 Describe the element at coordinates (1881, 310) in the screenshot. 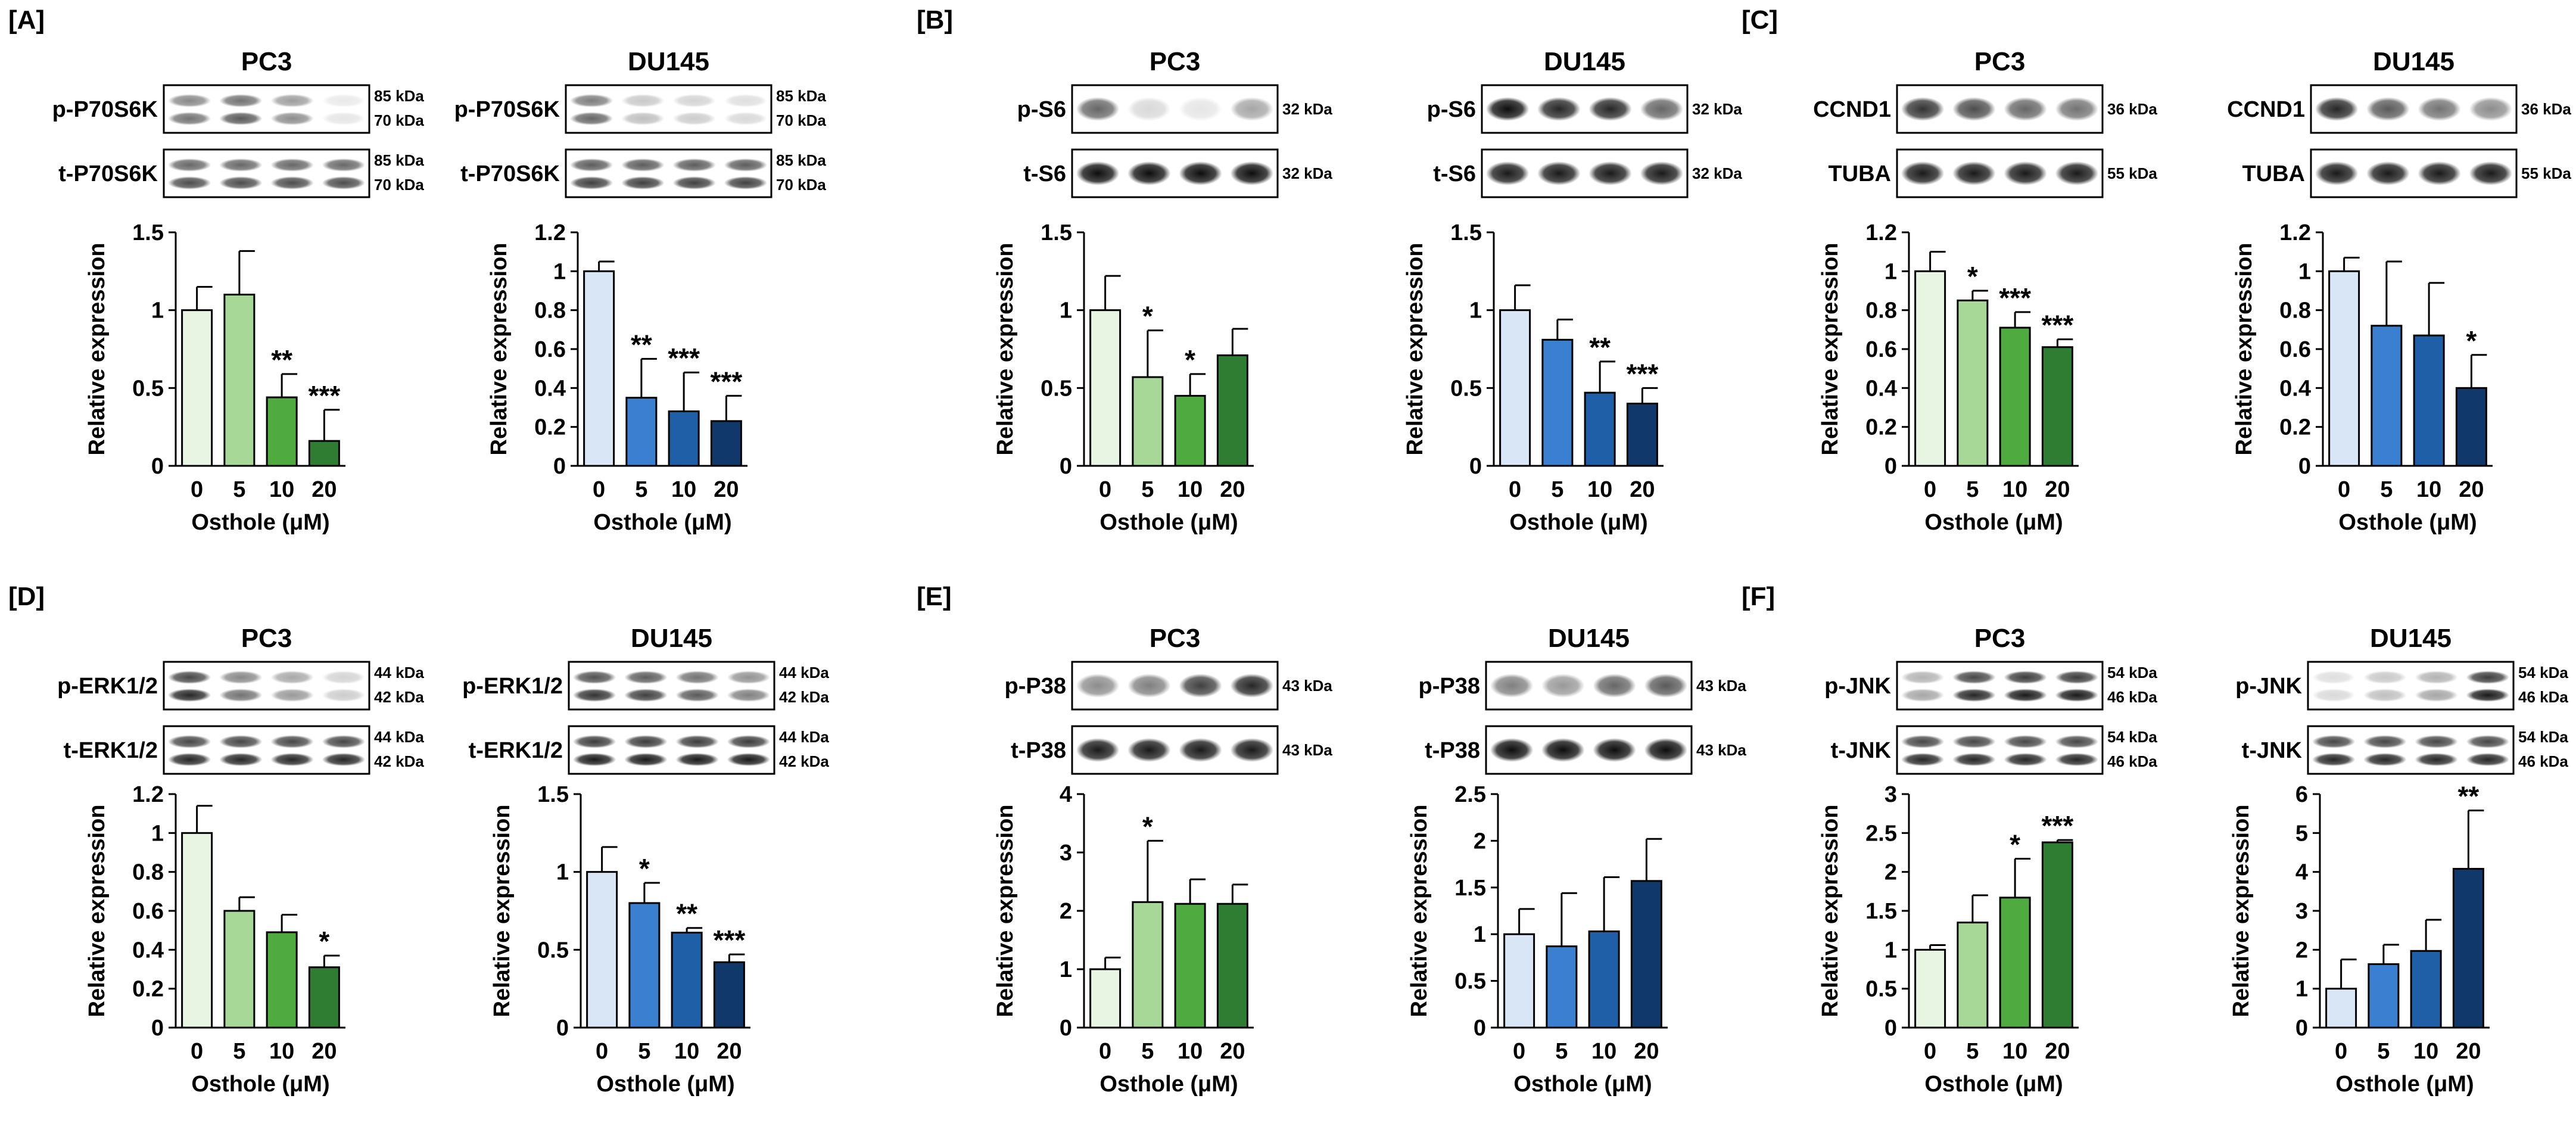

I see `y-tick-label: 0.8` at that location.